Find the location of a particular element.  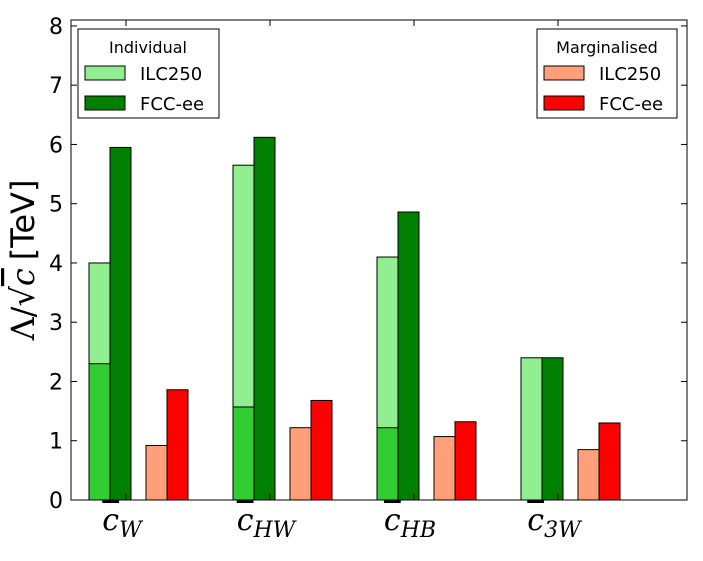

x-tick-label-3: c3W is located at coordinates (555, 523).